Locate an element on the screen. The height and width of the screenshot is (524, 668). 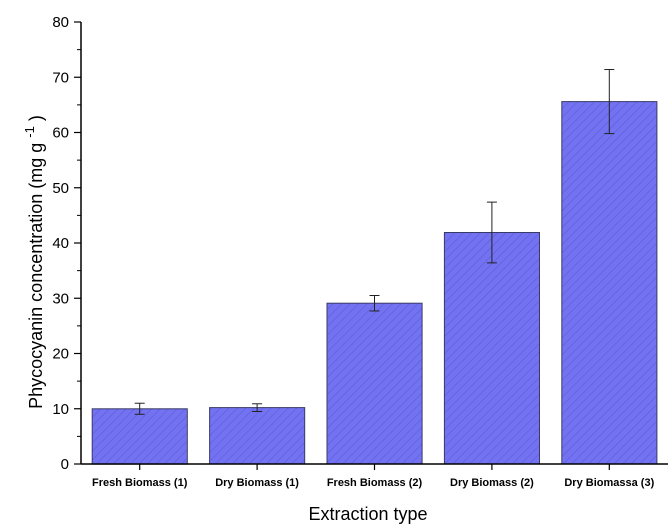
y-tick-label: 70 is located at coordinates (60, 77).